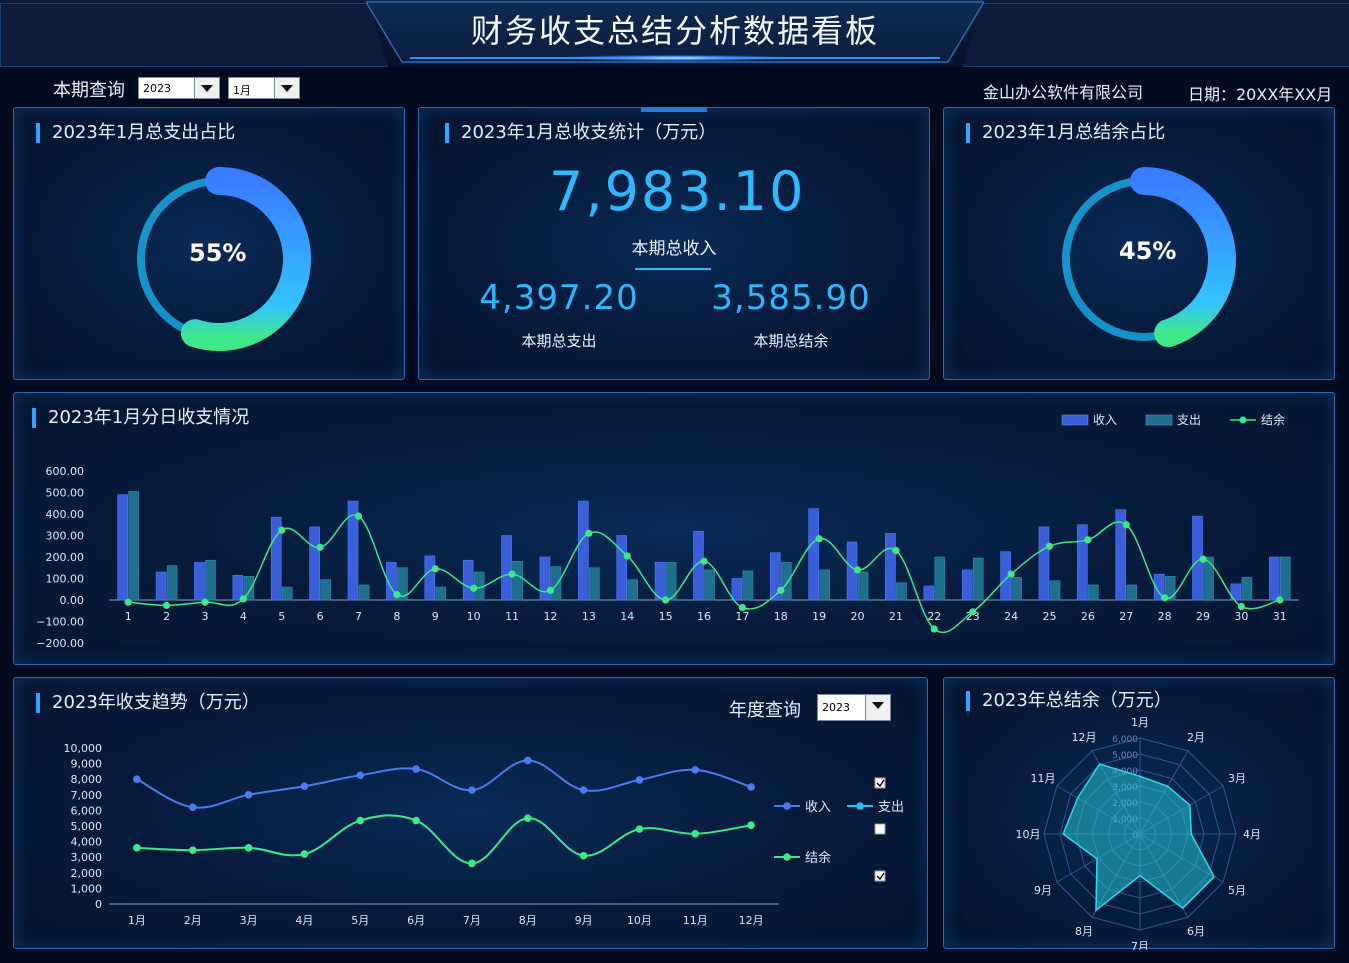  I want to click on x-tick-label: 16, so click(704, 616).